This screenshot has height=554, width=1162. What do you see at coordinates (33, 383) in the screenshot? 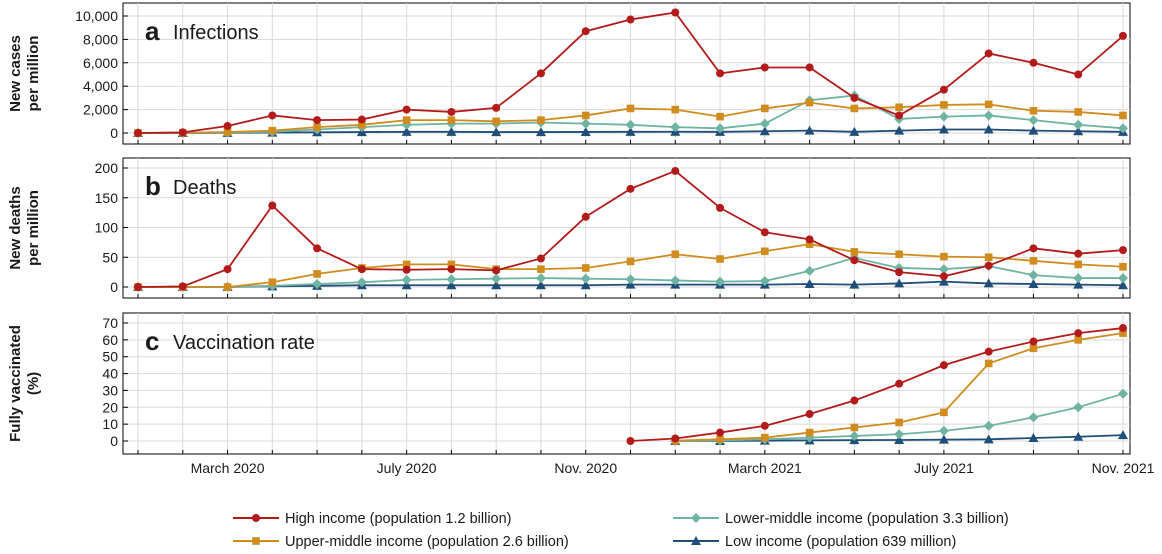
I see `y-axis-label-line: (%)` at bounding box center [33, 383].